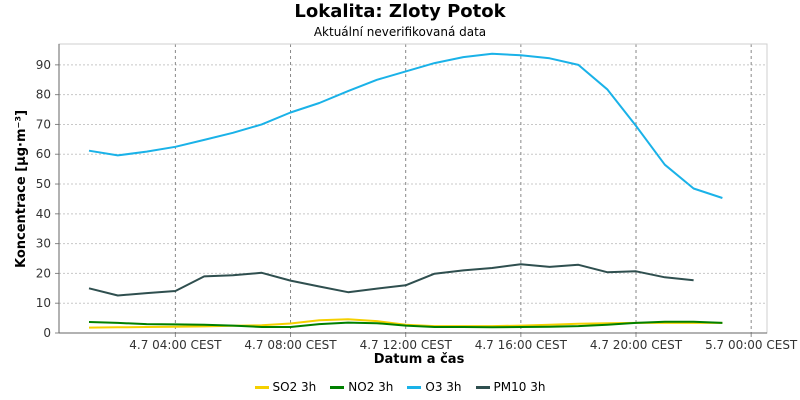  What do you see at coordinates (43, 214) in the screenshot?
I see `y-tick-label: 40` at bounding box center [43, 214].